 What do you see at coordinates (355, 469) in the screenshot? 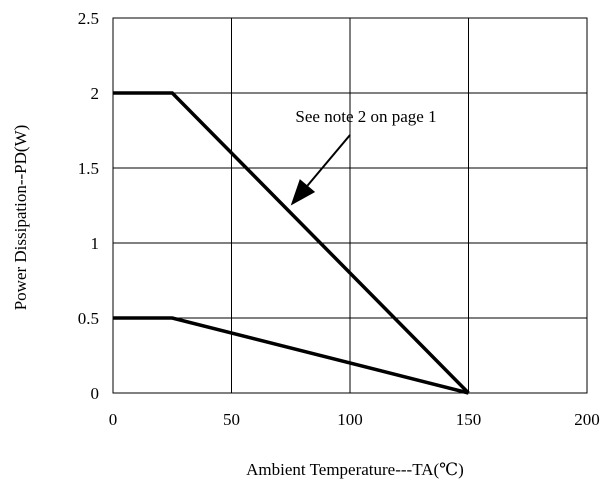
I see `x-axis-label: Ambient Temperature---TA(℃)` at bounding box center [355, 469].